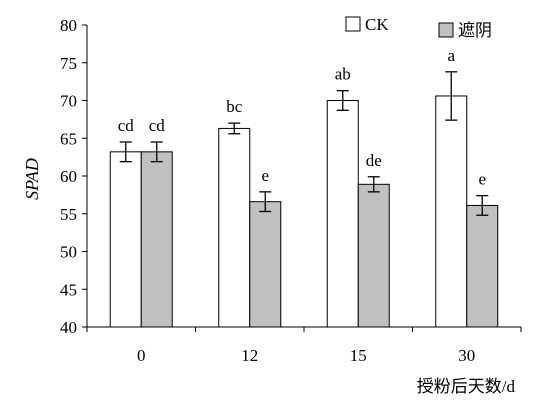 This screenshot has height=401, width=547. What do you see at coordinates (377, 24) in the screenshot?
I see `legend-label: CK` at bounding box center [377, 24].